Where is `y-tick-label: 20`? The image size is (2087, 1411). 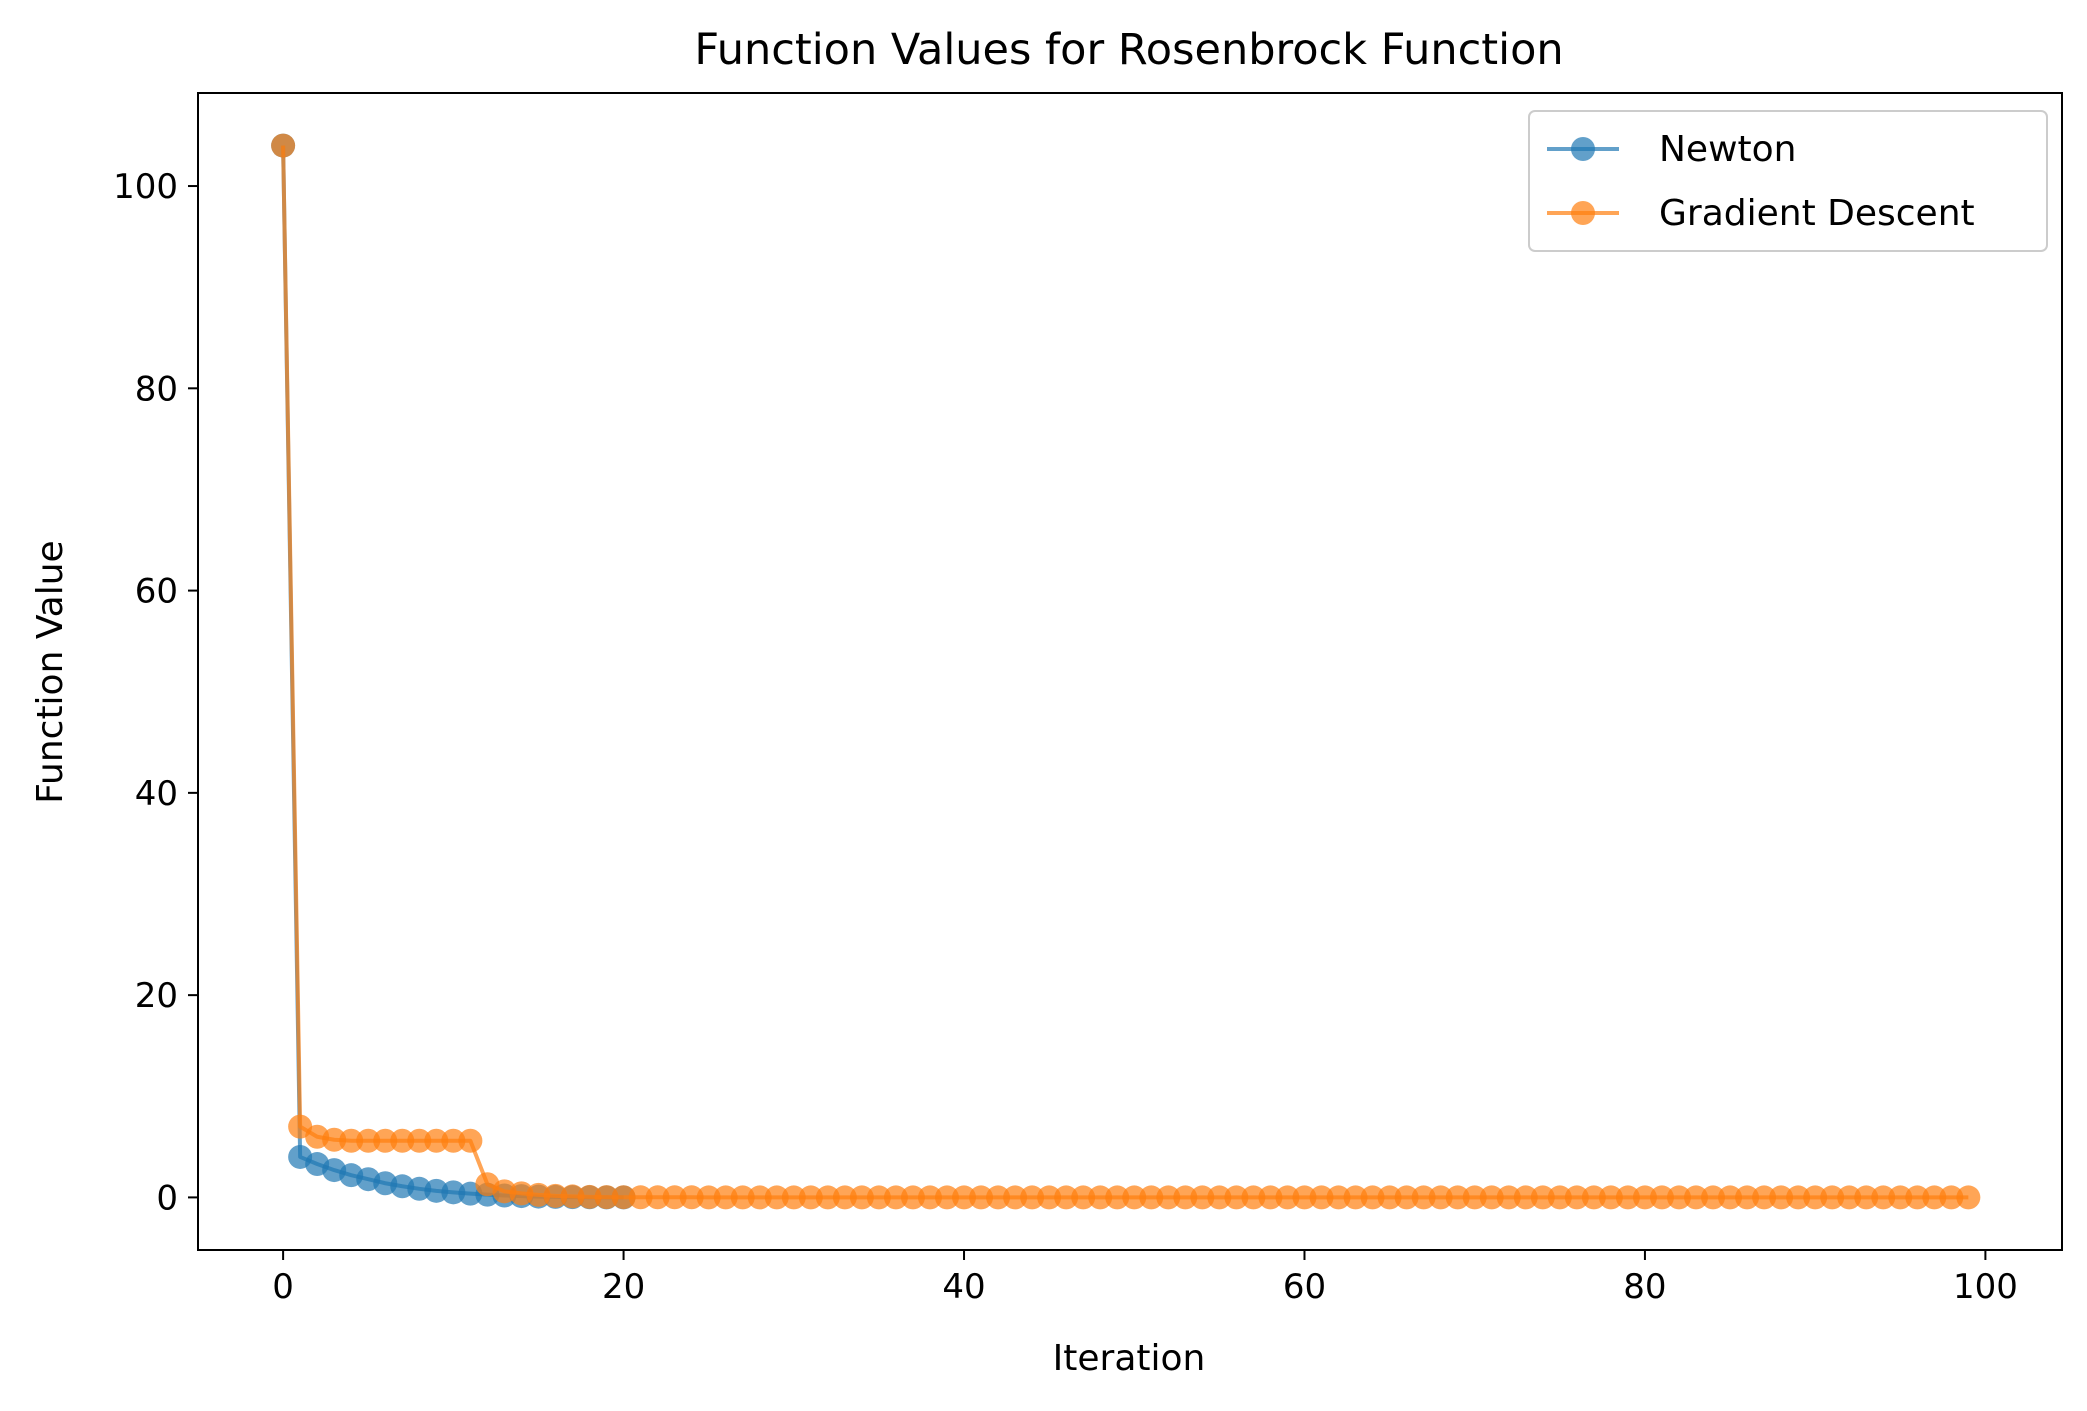
y-tick-label: 20 is located at coordinates (156, 996).